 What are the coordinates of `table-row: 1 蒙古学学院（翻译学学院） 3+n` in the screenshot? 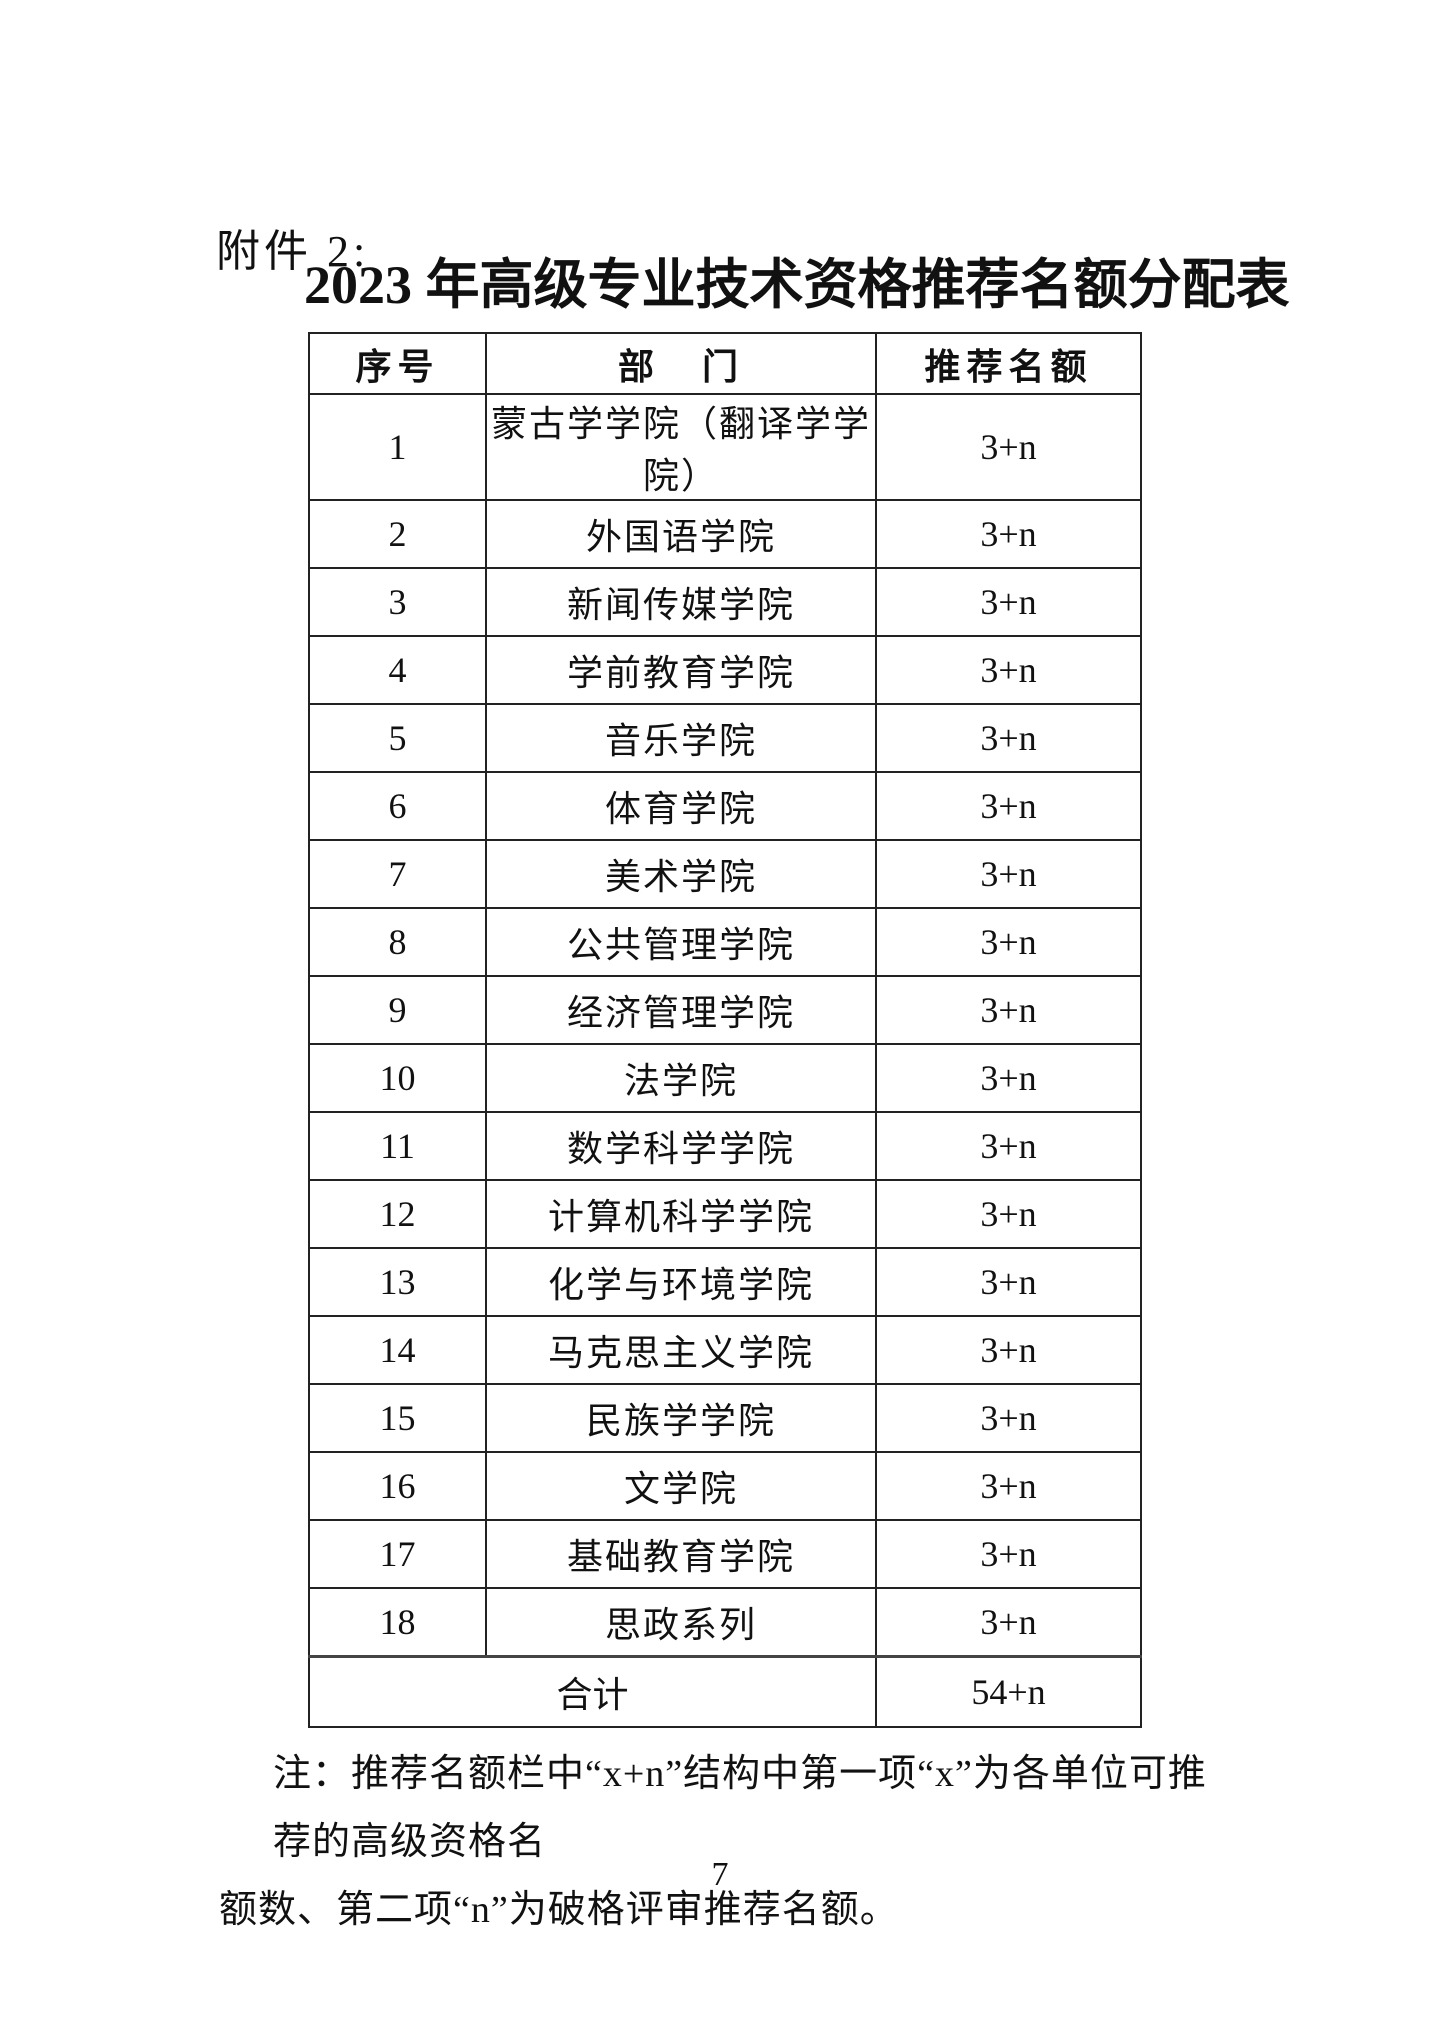 It's located at (725, 447).